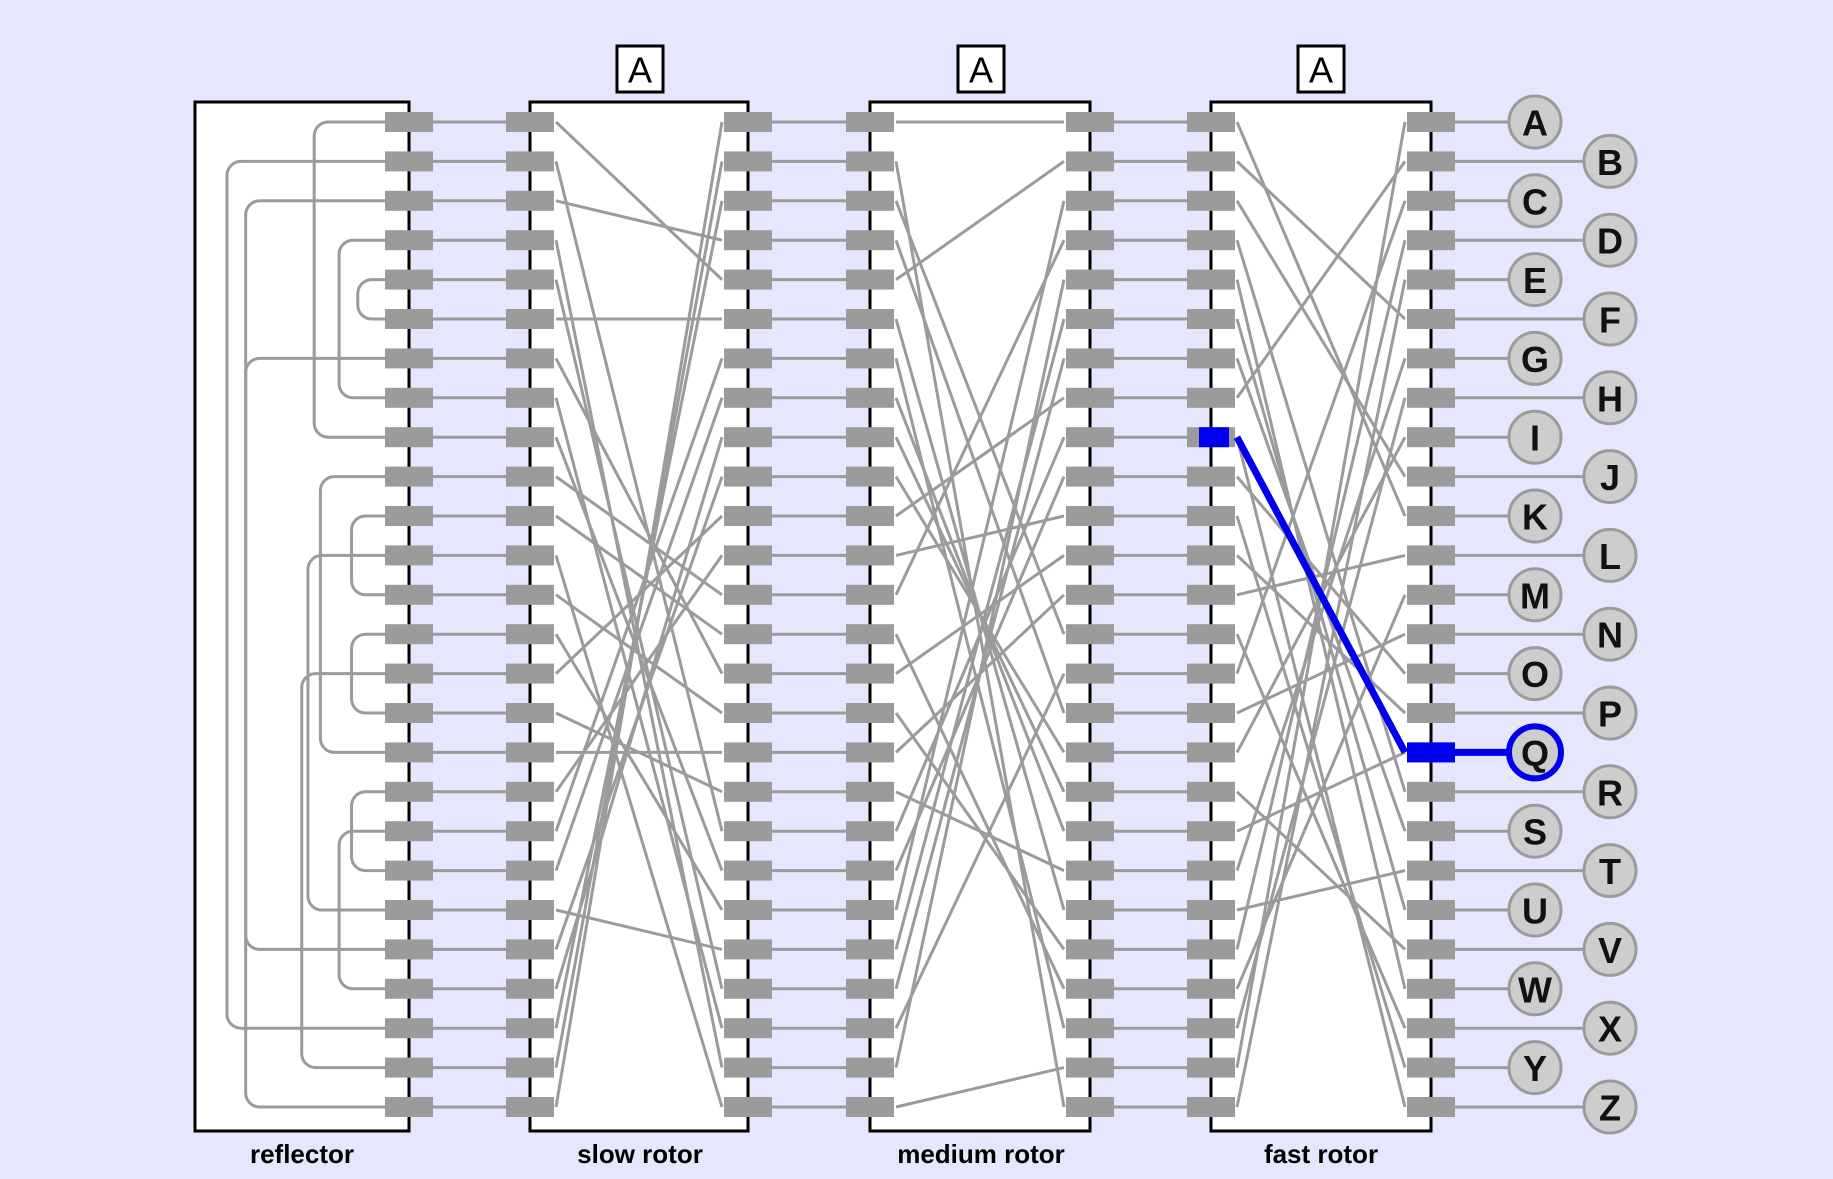 The width and height of the screenshot is (1833, 1179). I want to click on key-q: Q, so click(1535, 752).